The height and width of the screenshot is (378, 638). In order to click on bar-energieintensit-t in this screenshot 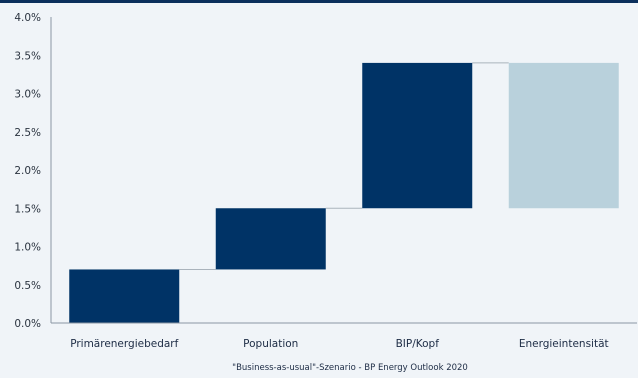, I will do `click(563, 135)`.